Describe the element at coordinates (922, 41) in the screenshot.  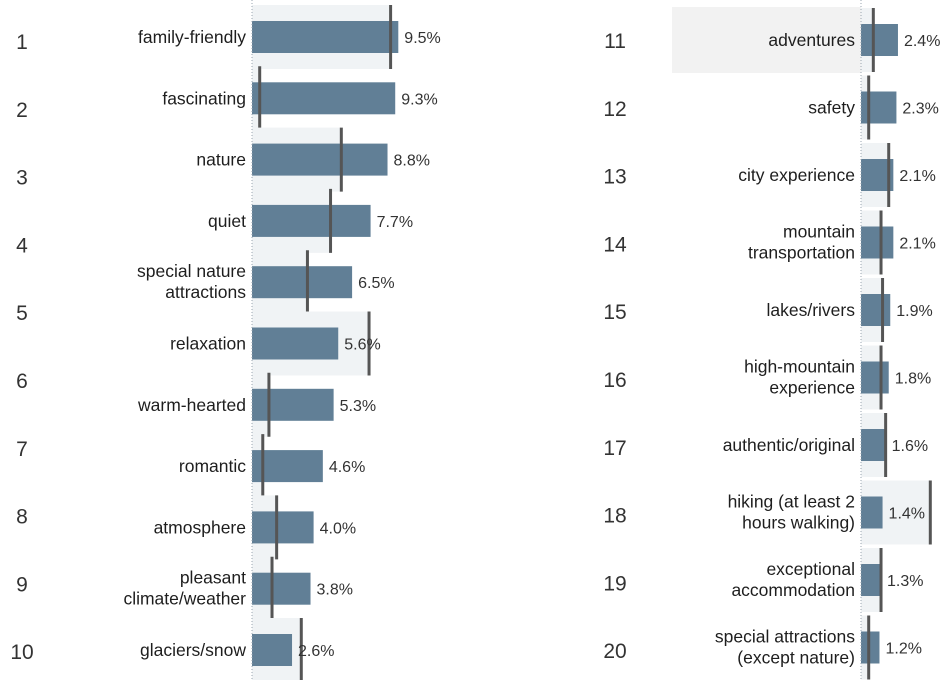
I see `value-label: 2.4%` at that location.